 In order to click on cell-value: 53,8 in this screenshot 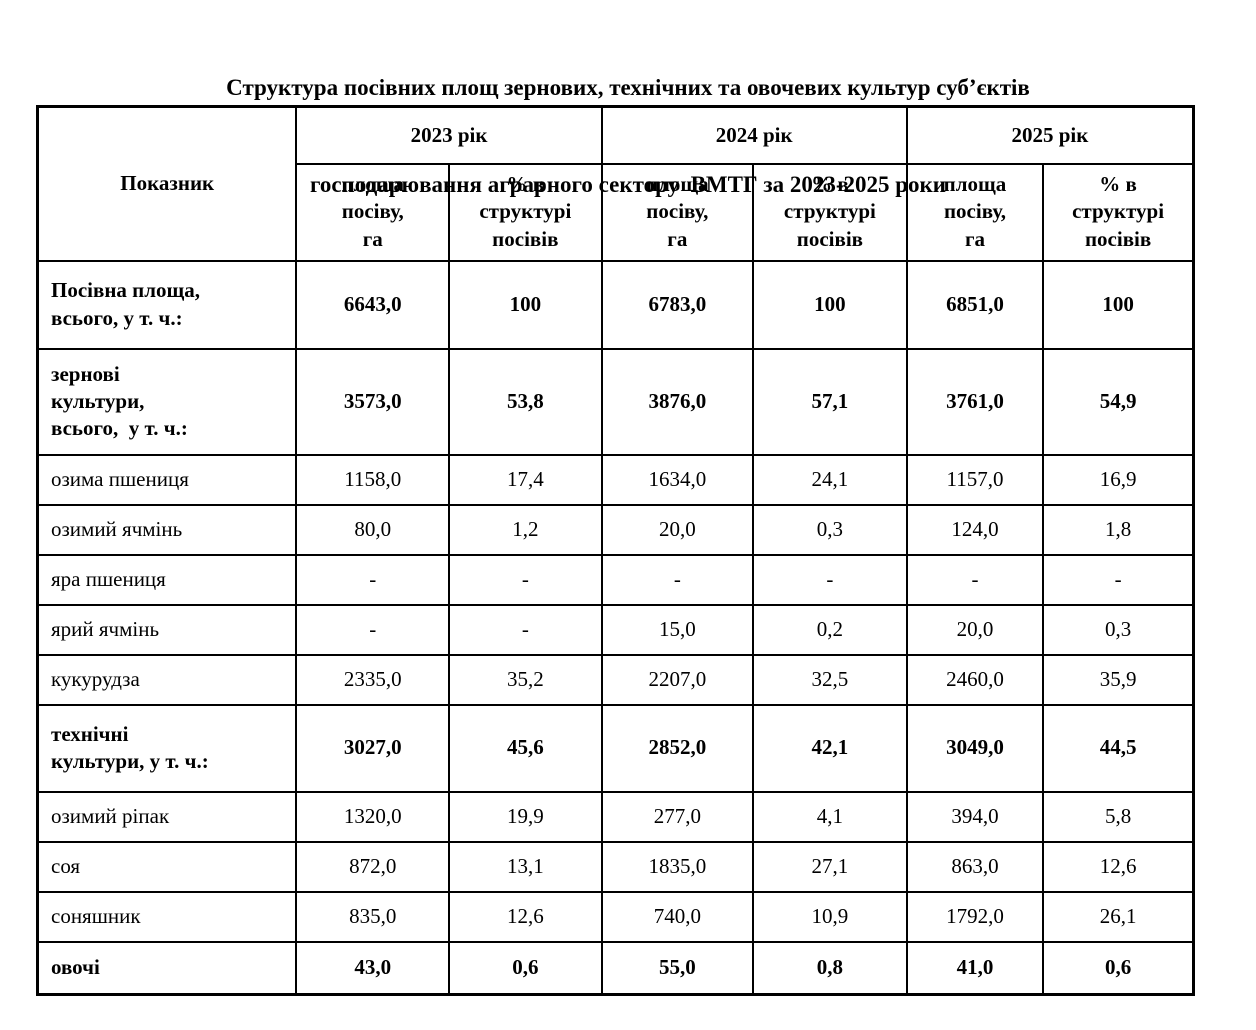, I will do `click(525, 401)`.